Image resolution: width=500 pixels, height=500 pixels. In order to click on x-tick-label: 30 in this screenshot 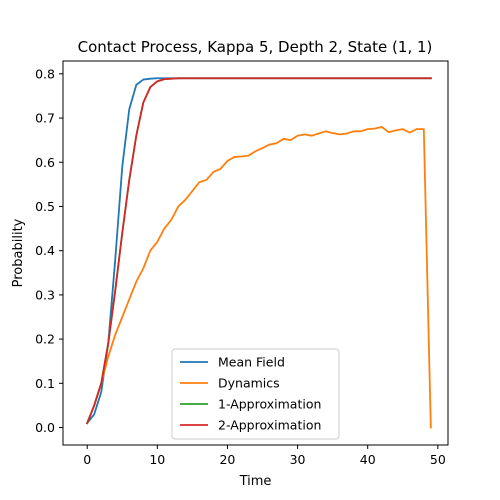, I will do `click(298, 459)`.